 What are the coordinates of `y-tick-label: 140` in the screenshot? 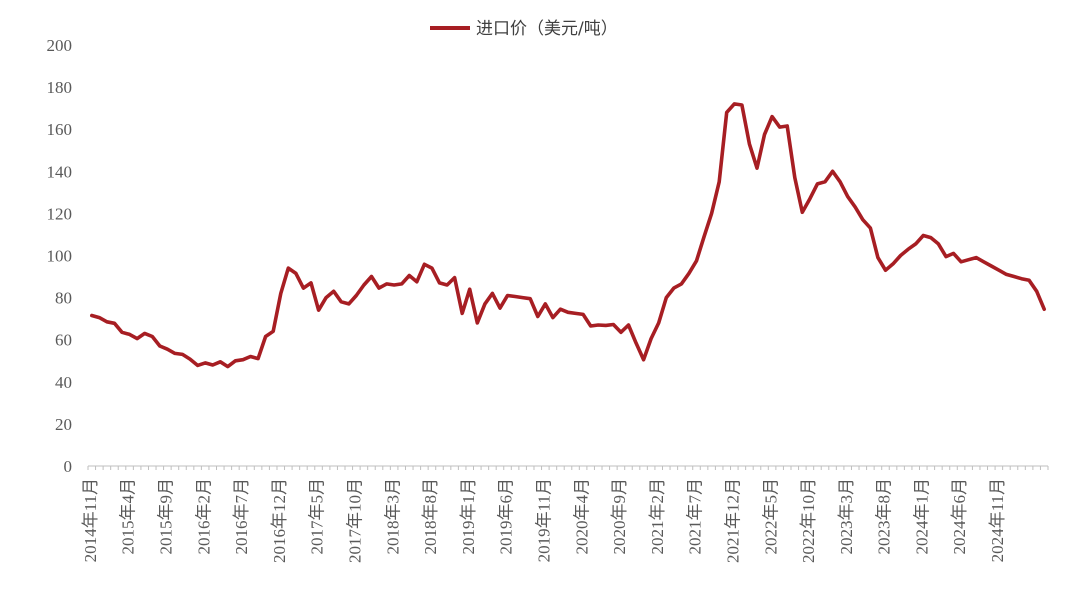 It's located at (60, 171).